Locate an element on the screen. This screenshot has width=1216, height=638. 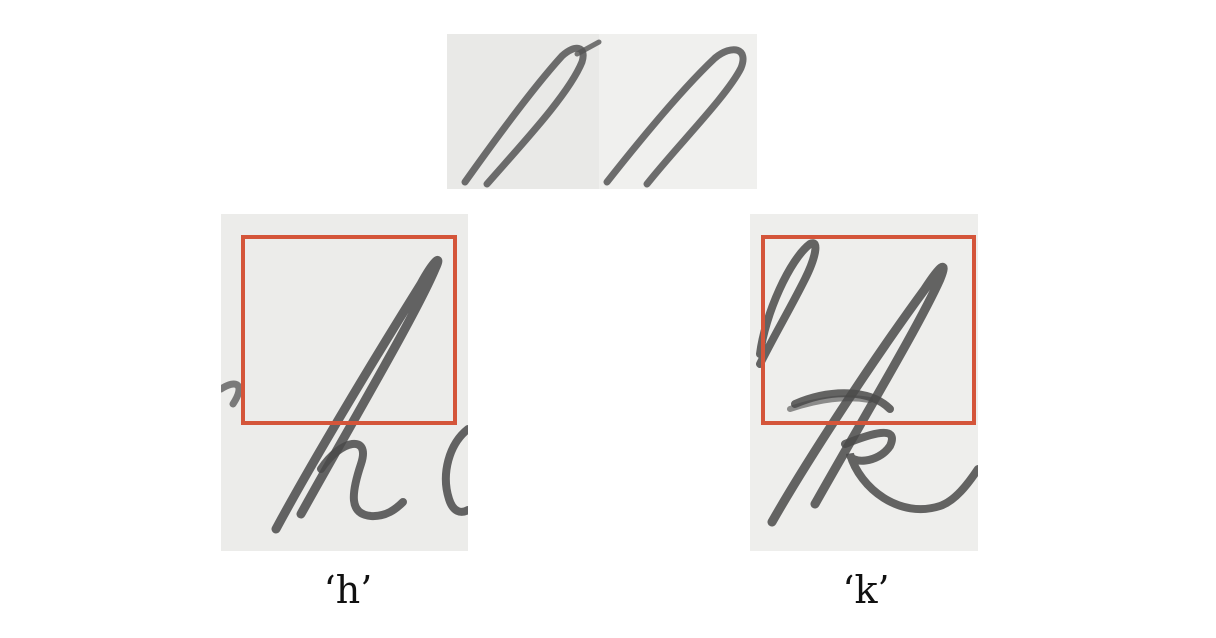
k-letter-image is located at coordinates (864, 382).